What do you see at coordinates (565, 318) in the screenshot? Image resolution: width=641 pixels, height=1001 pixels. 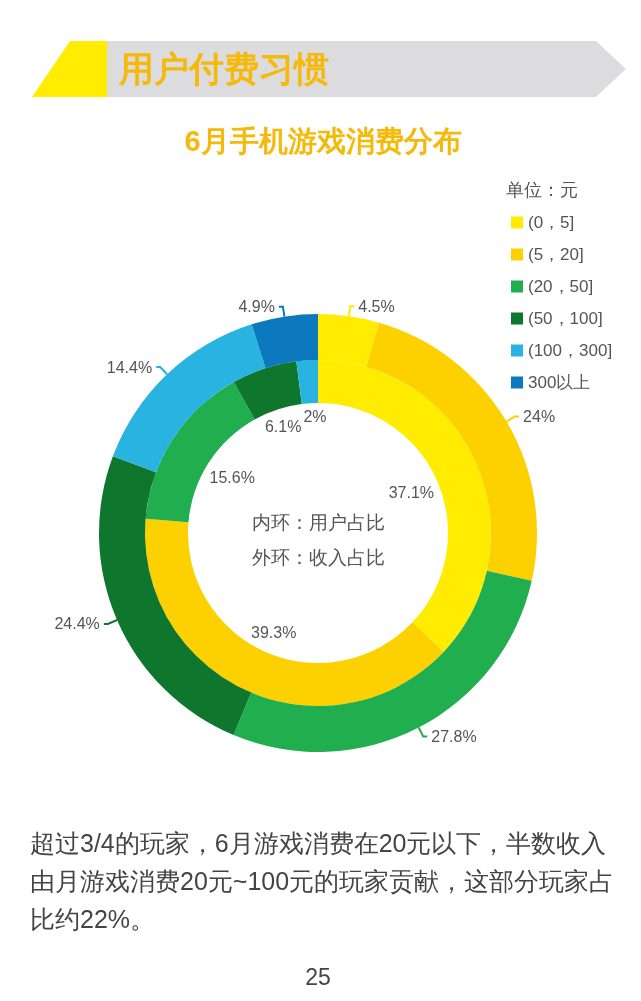 I see `legend-label: (50，100]` at bounding box center [565, 318].